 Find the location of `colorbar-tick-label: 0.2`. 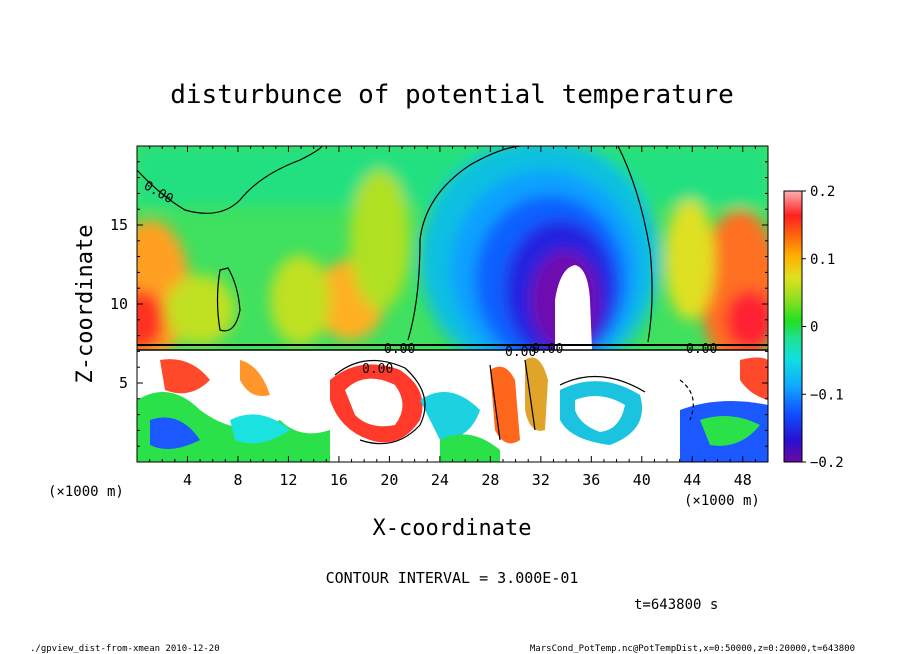

colorbar-tick-label: 0.2 is located at coordinates (822, 192).